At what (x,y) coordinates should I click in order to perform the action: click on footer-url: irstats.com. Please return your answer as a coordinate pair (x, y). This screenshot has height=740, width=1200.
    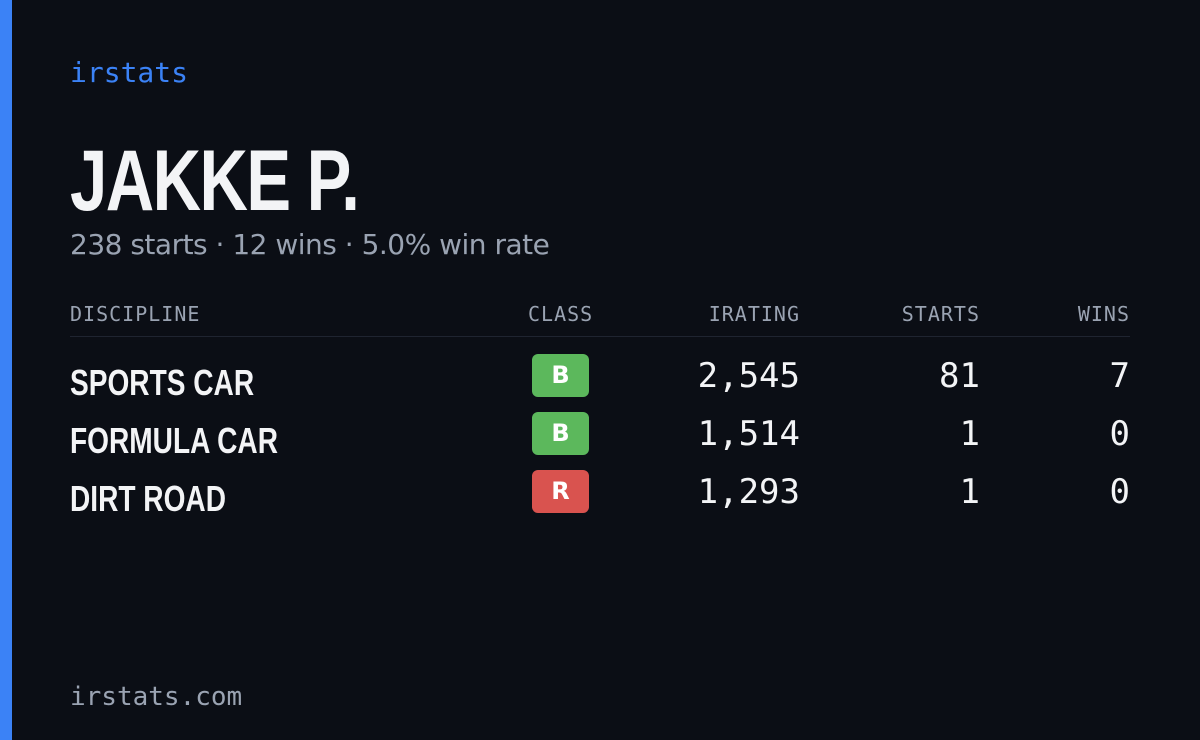
    Looking at the image, I should click on (156, 697).